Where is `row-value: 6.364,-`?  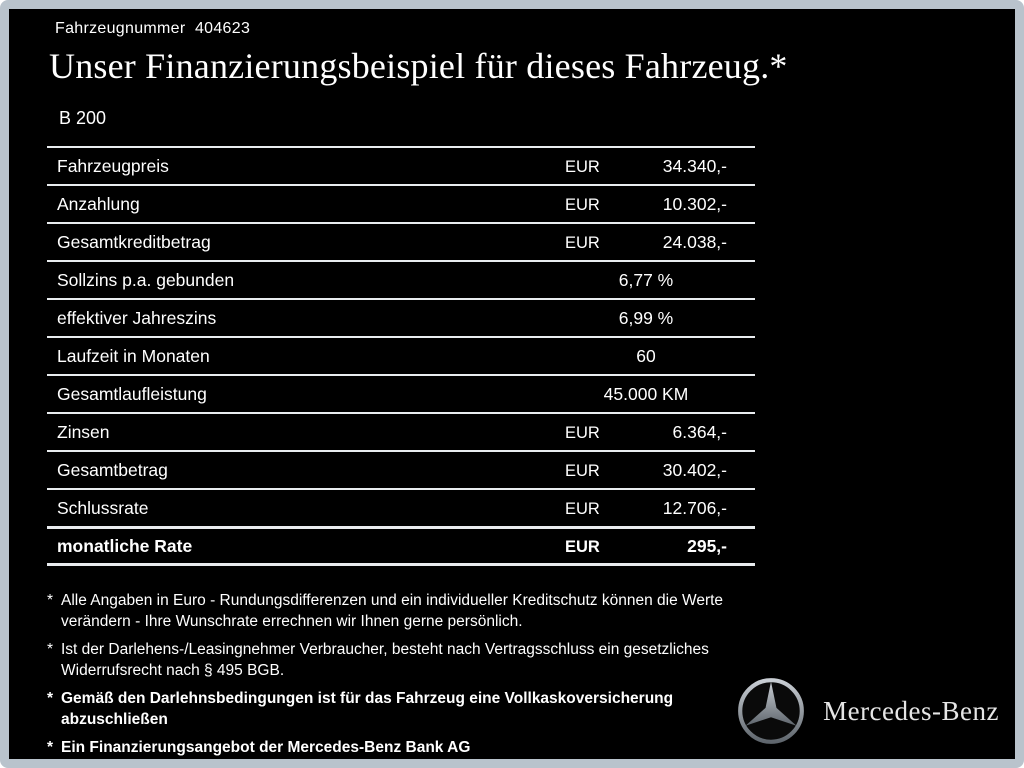 row-value: 6.364,- is located at coordinates (699, 431).